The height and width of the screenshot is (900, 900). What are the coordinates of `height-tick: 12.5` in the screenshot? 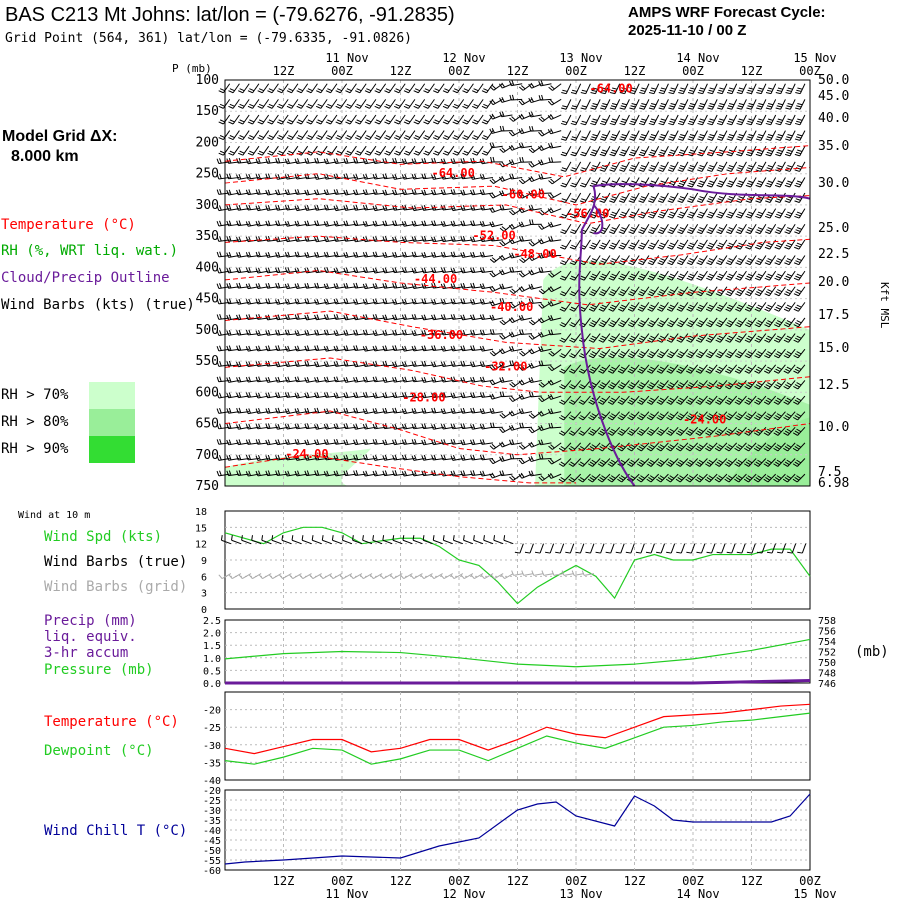 It's located at (833, 385).